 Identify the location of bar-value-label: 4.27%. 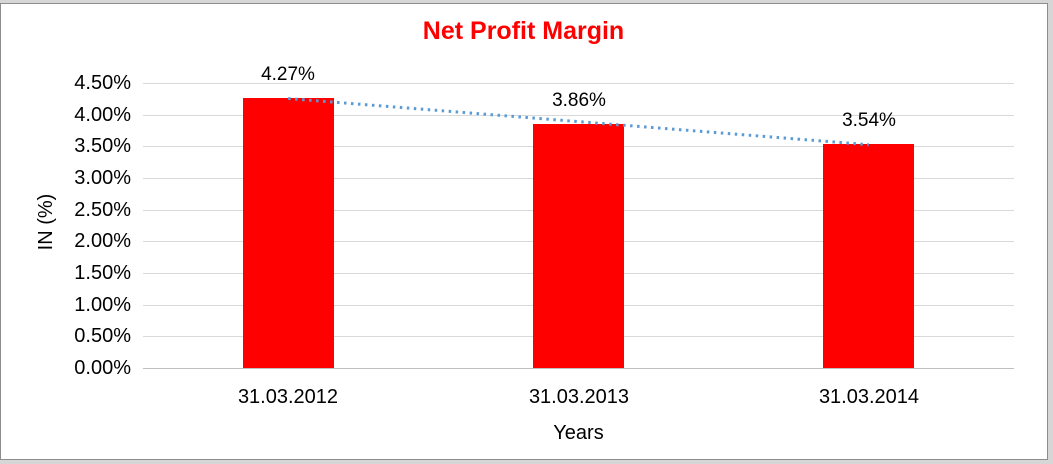
(288, 74).